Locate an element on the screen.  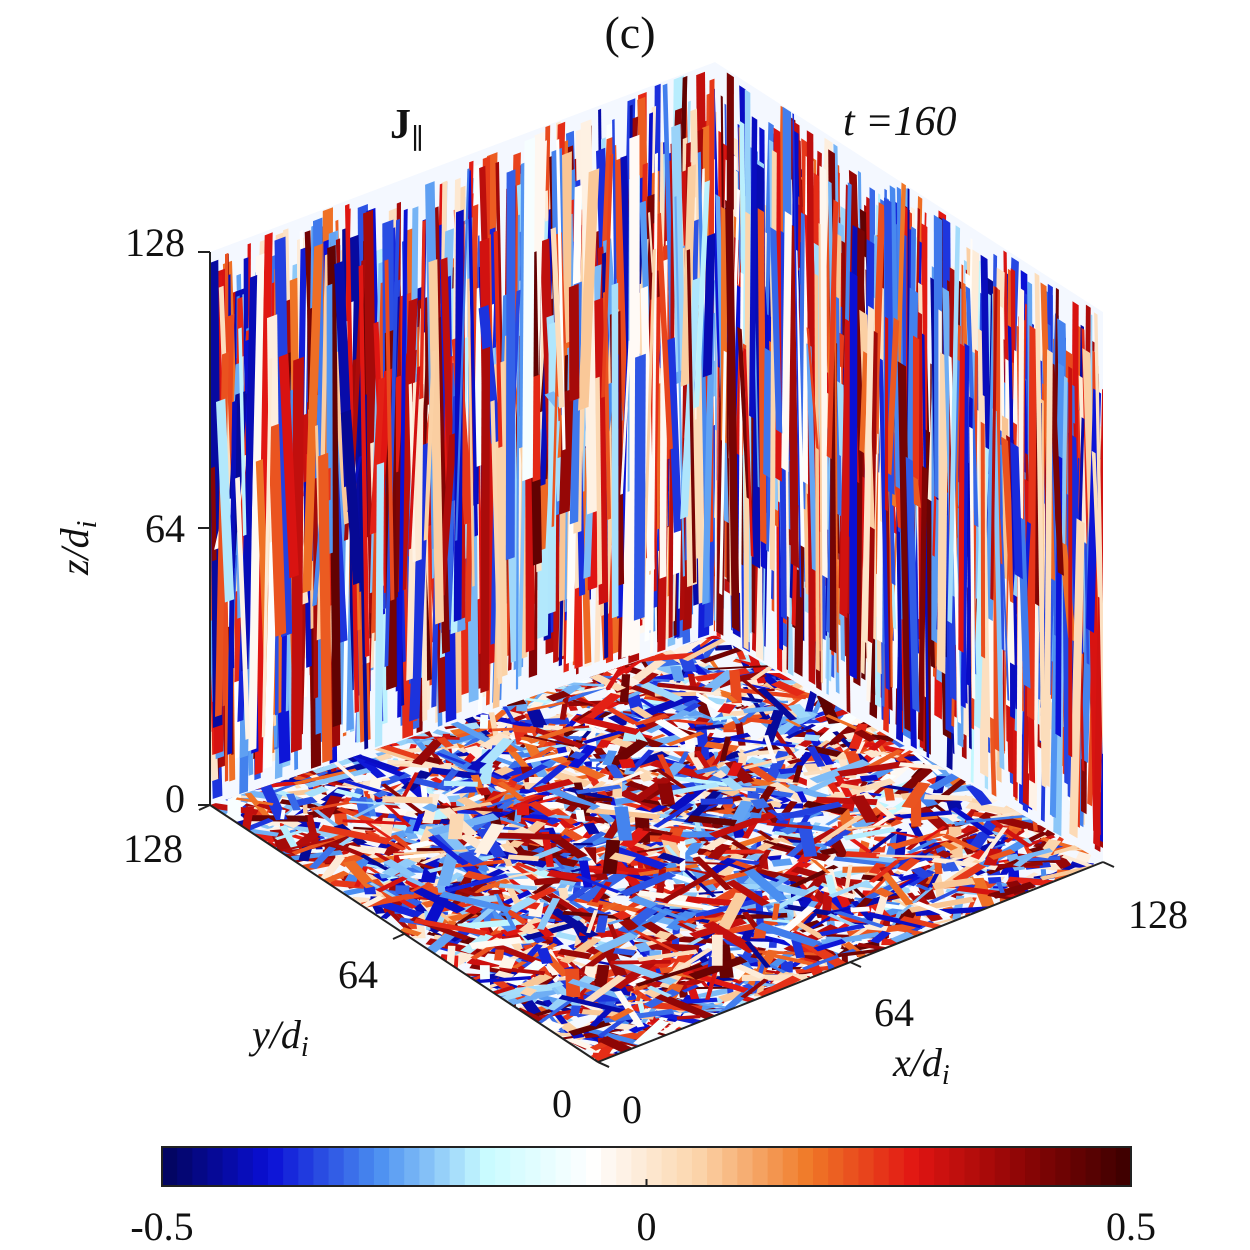
x-tick-128: 128 is located at coordinates (1158, 914).